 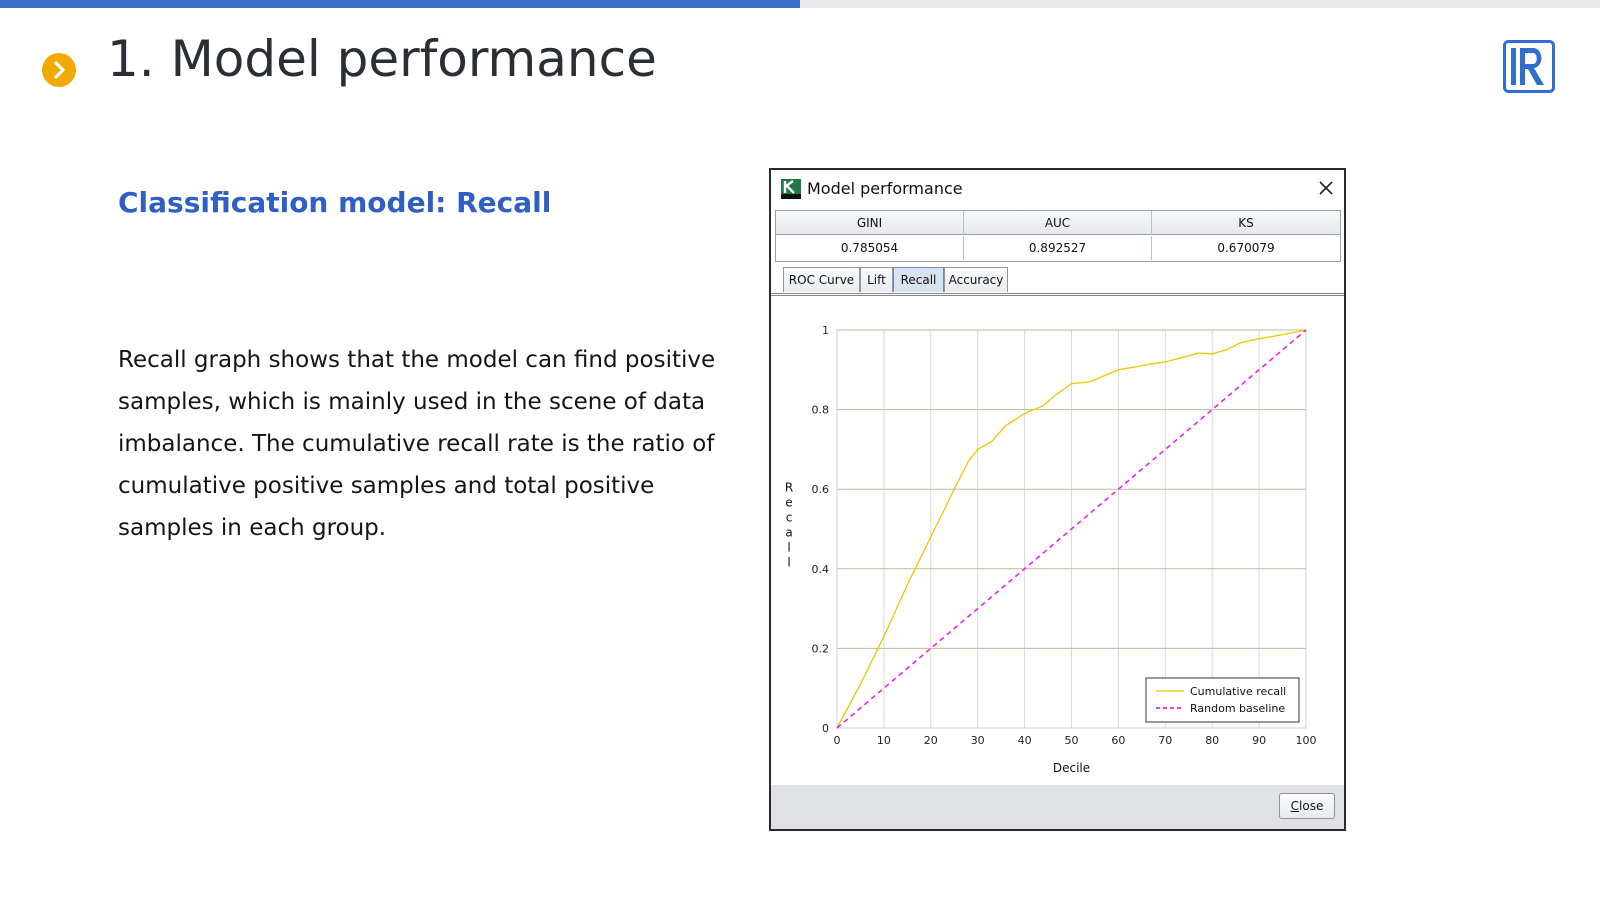 I want to click on metric-header: KS, so click(x=1246, y=223).